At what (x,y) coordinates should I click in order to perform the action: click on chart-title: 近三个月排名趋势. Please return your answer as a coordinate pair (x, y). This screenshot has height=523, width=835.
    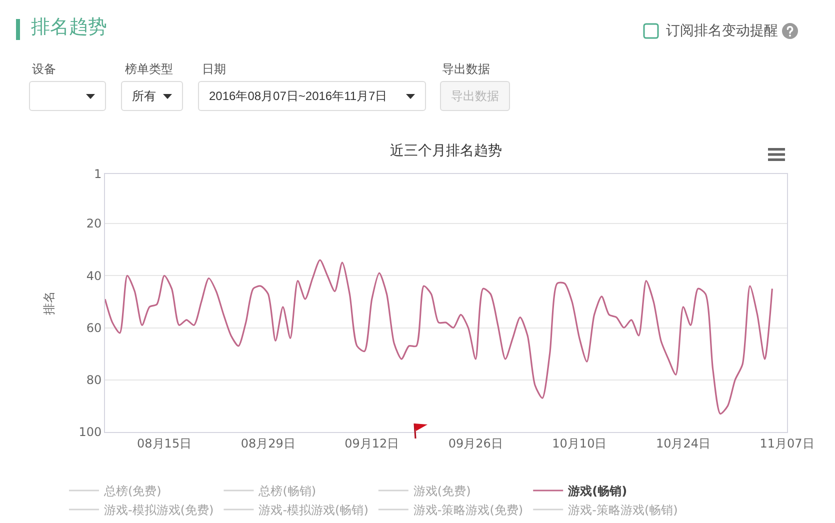
    Looking at the image, I should click on (446, 150).